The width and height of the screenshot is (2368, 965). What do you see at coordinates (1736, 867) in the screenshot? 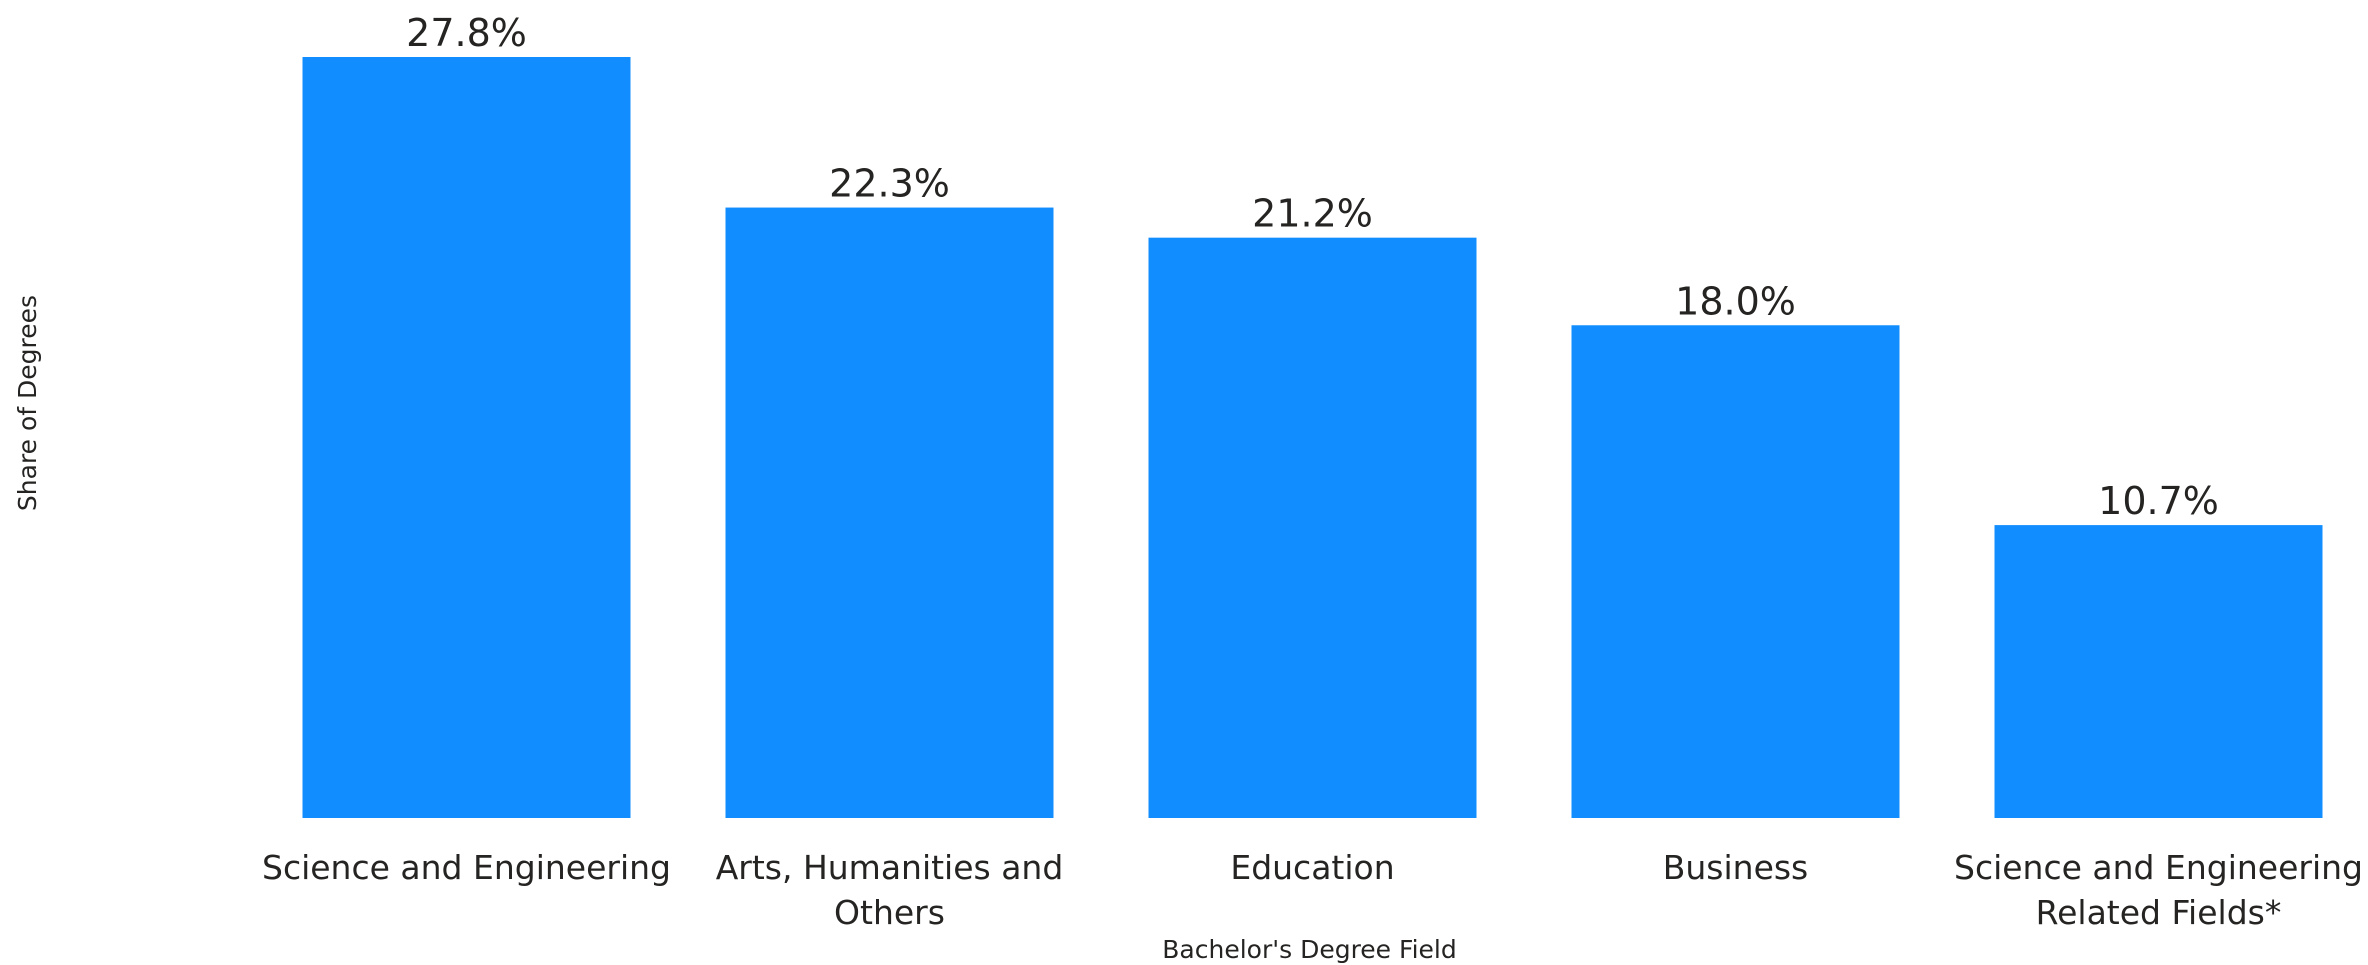
I see `x-tick-label-4: Business` at bounding box center [1736, 867].